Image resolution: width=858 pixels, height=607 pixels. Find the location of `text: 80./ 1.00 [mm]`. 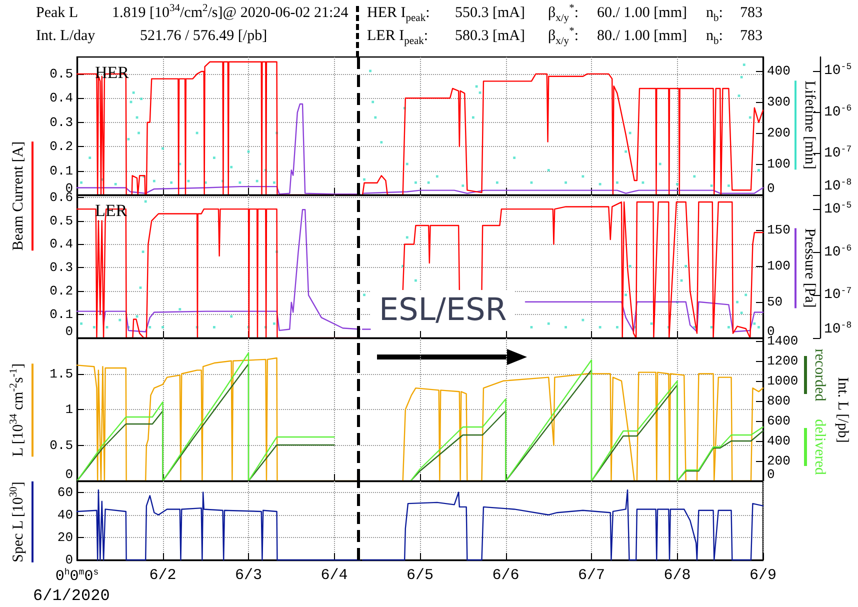

text: 80./ 1.00 [mm] is located at coordinates (642, 36).